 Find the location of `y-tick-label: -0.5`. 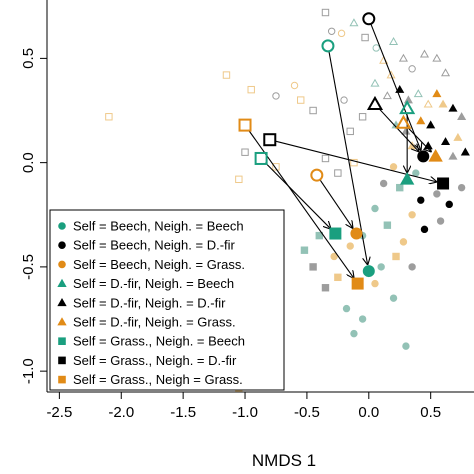

y-tick-label: -0.5 is located at coordinates (28, 267).